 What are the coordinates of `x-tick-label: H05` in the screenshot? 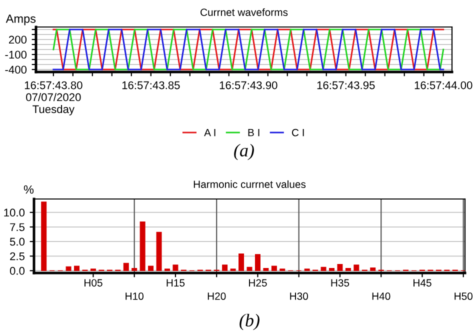 It's located at (93, 283).